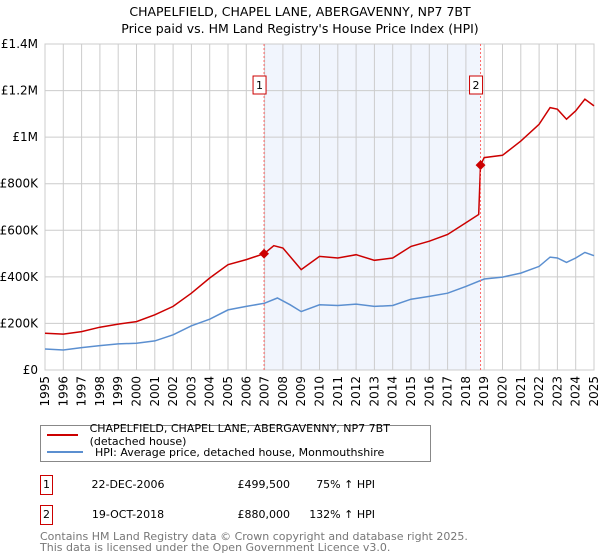  I want to click on x-tick-label: 2011, so click(338, 391).